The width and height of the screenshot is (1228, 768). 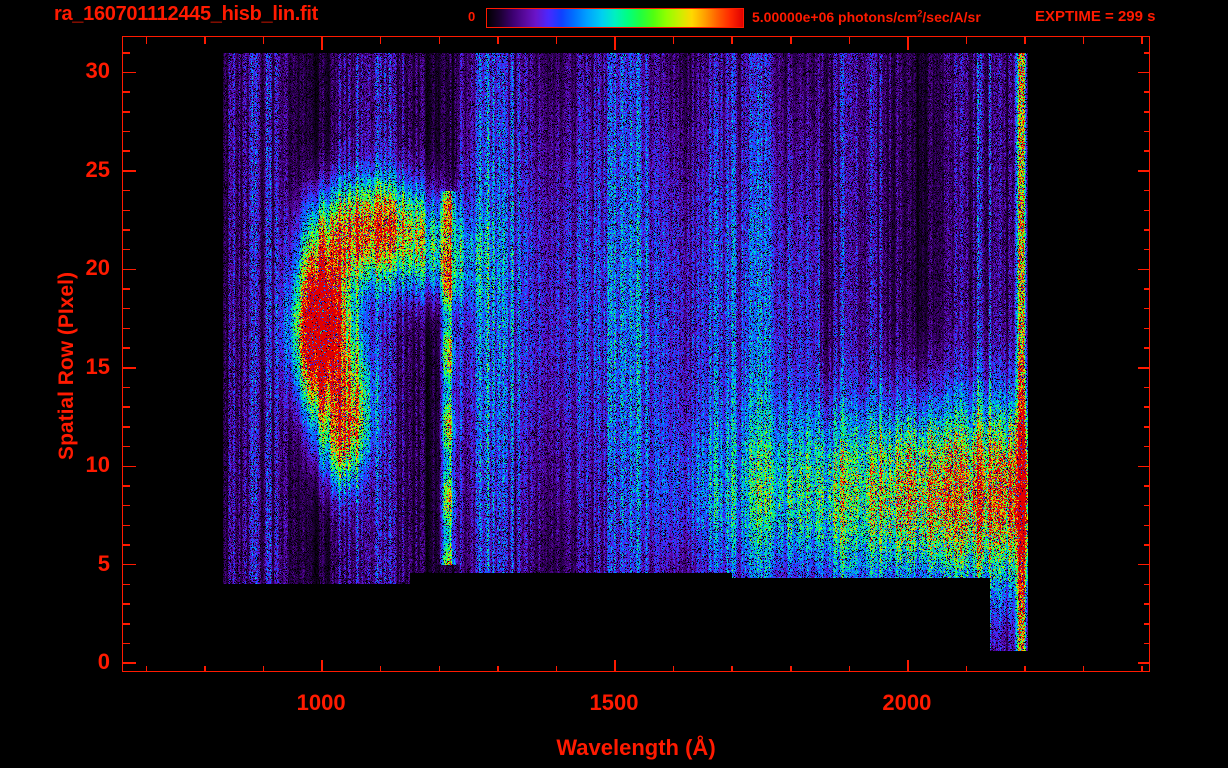 I want to click on y-tick-label: 5, so click(x=103, y=563).